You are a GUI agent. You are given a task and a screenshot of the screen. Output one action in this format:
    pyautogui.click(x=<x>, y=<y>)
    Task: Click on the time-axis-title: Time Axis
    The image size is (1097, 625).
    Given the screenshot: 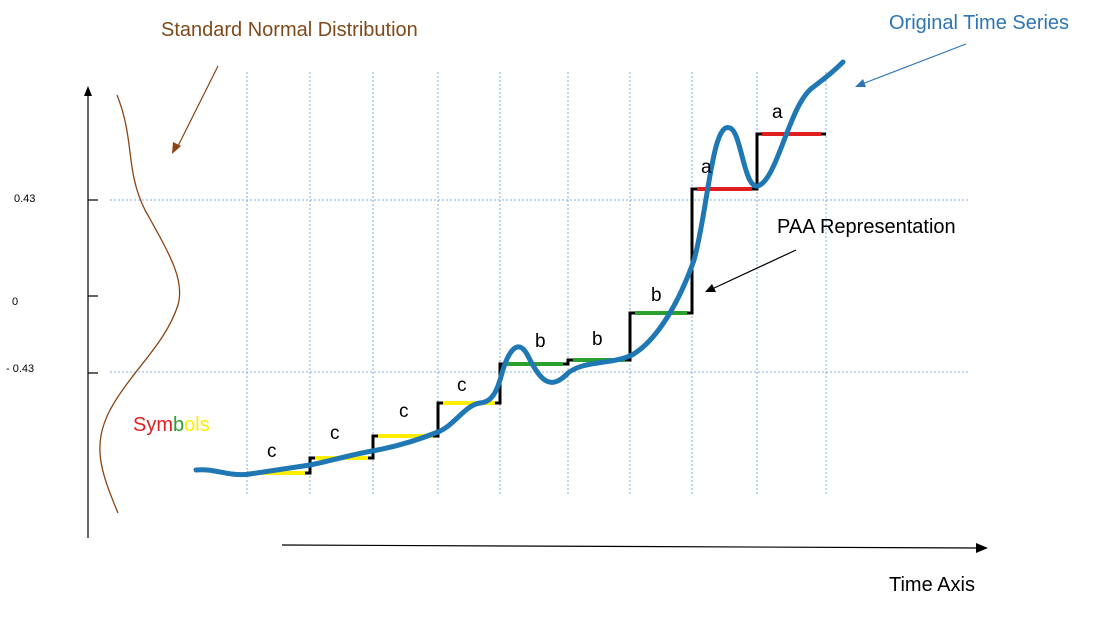 What is the action you would take?
    pyautogui.click(x=932, y=585)
    